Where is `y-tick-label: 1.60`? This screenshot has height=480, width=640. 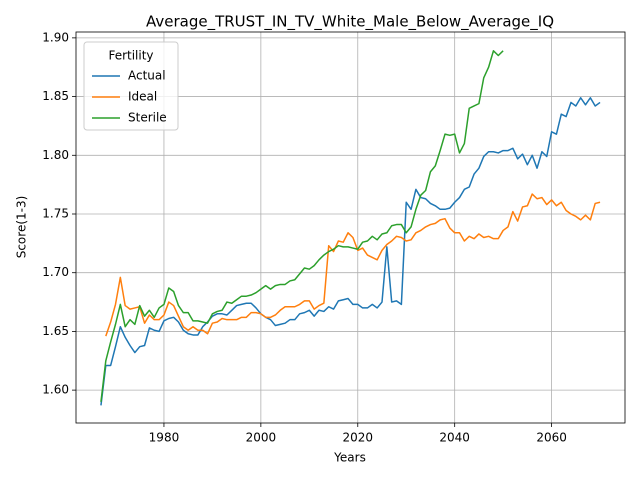
y-tick-label: 1.60 is located at coordinates (55, 390).